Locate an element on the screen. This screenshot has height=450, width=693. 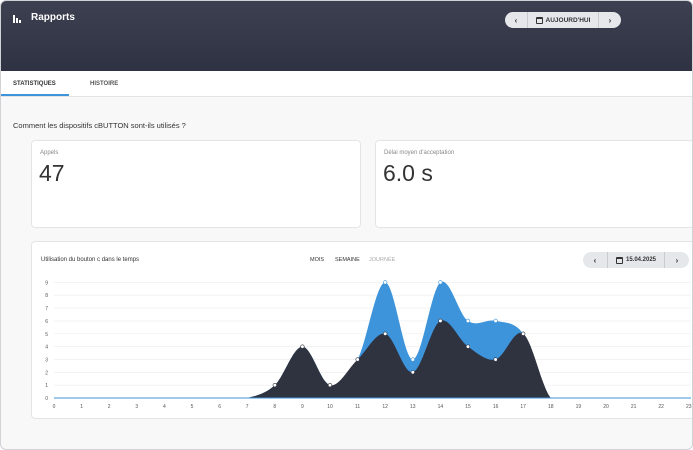
acceptance-delay-value: 6.0 s is located at coordinates (408, 173).